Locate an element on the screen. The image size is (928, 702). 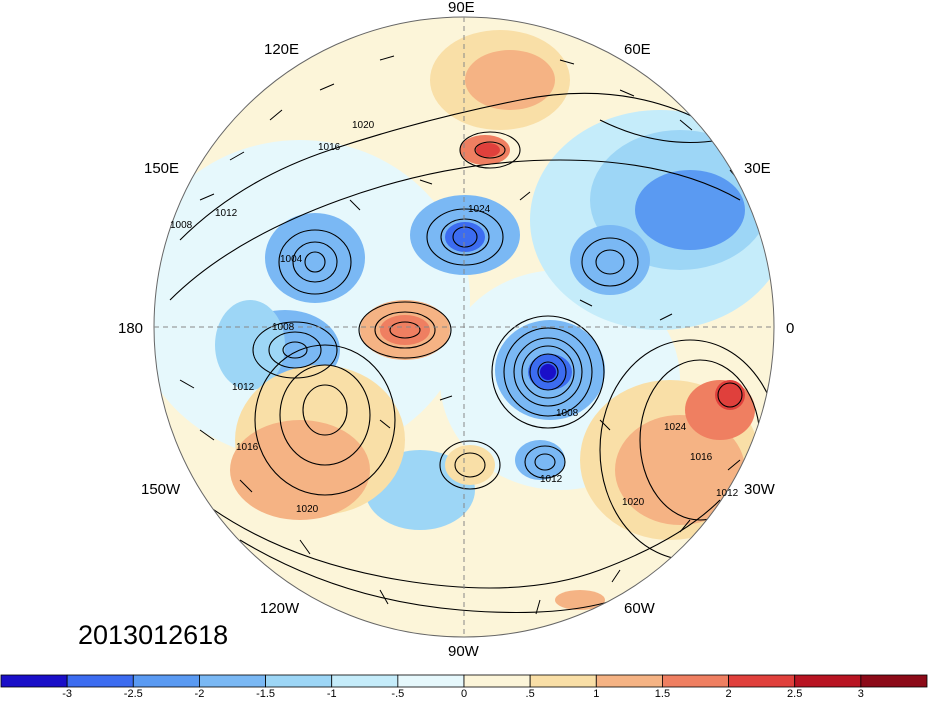
lon-label-0: 0 is located at coordinates (790, 328).